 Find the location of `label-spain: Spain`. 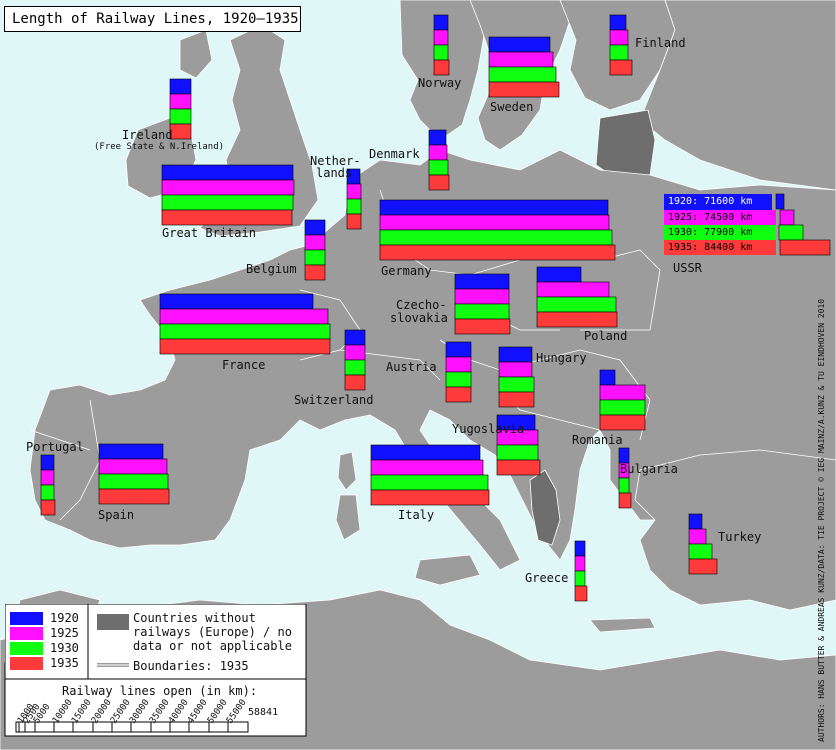

label-spain: Spain is located at coordinates (116, 515).